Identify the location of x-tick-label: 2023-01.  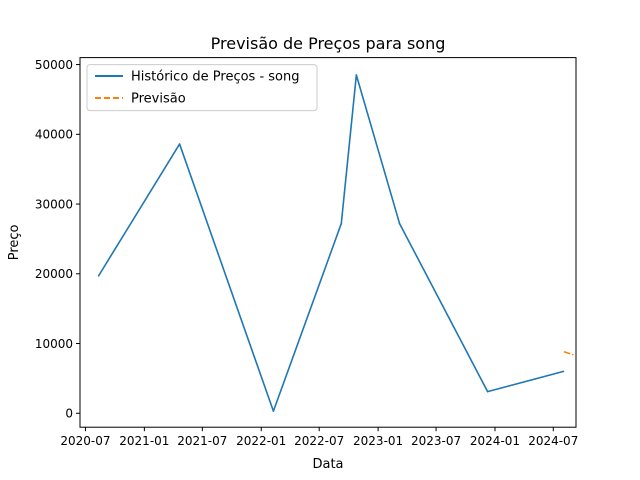
(378, 441).